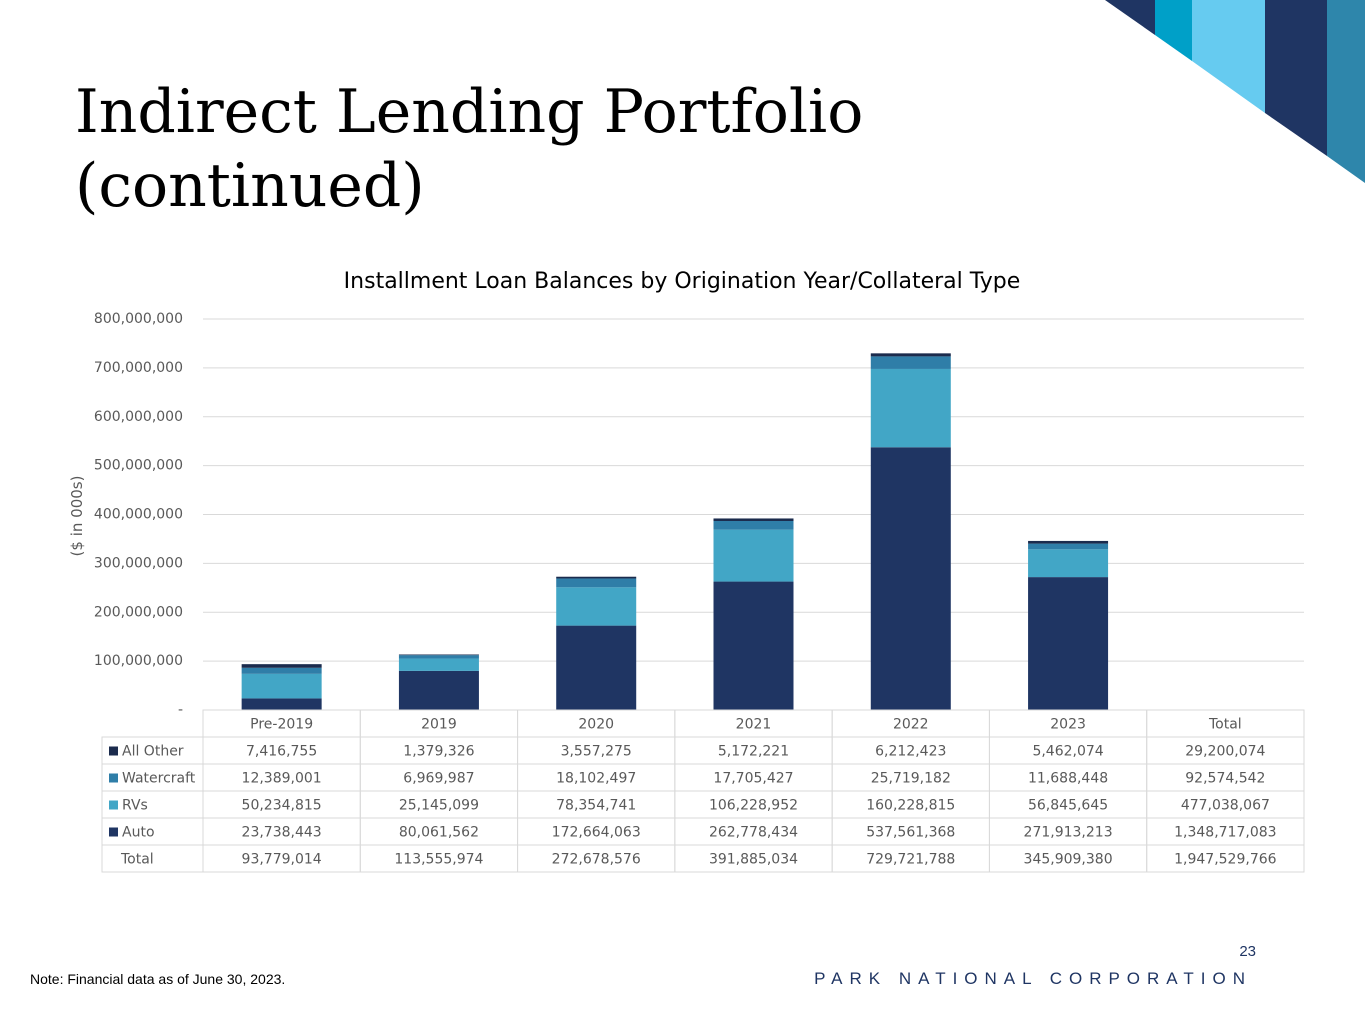 This screenshot has height=1024, width=1365. I want to click on y-tick-label: 500,000,000, so click(138, 466).